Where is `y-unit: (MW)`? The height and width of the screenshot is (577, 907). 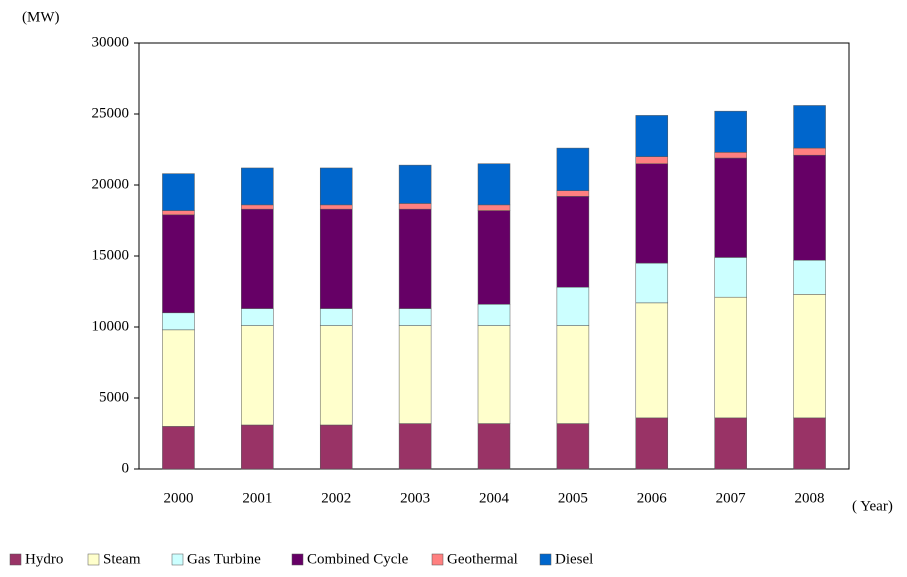 y-unit: (MW) is located at coordinates (41, 17).